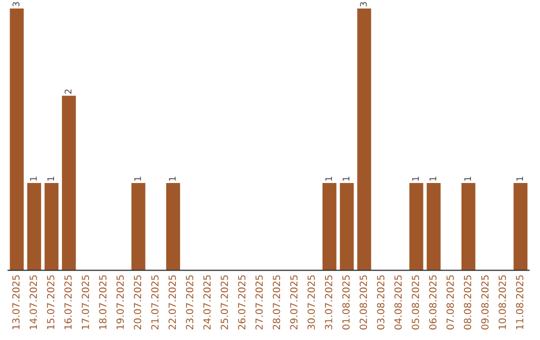 The image size is (540, 340). Describe the element at coordinates (224, 302) in the screenshot. I see `x-tick-label: 25.07.2025` at that location.